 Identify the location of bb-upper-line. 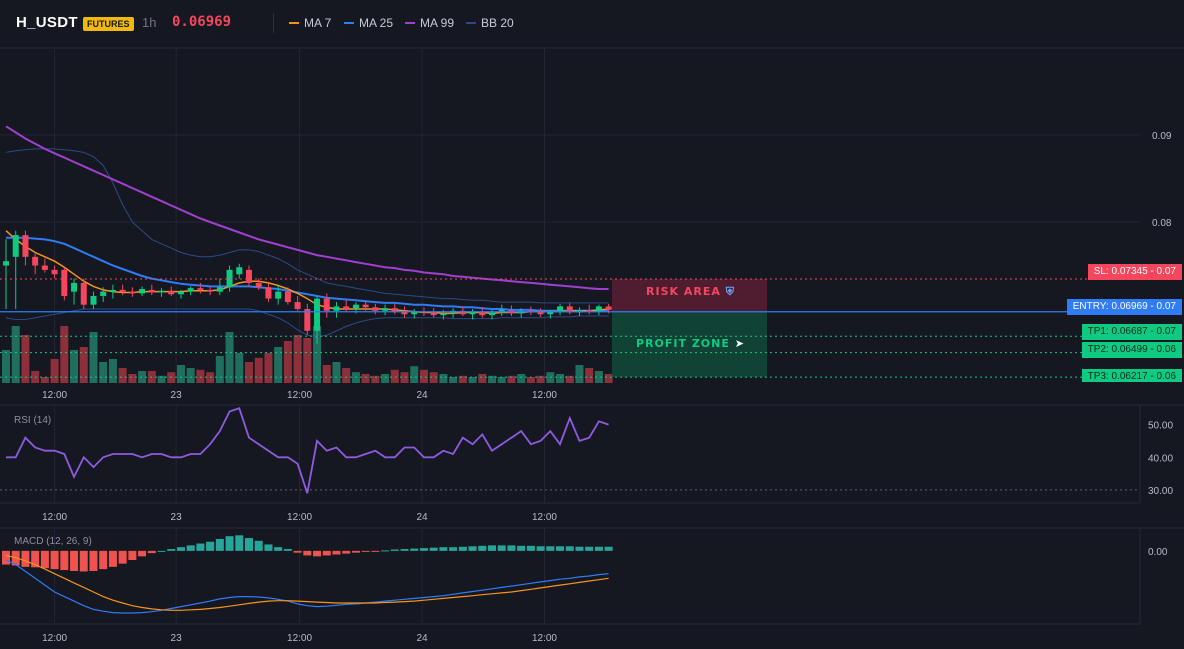
(307, 226).